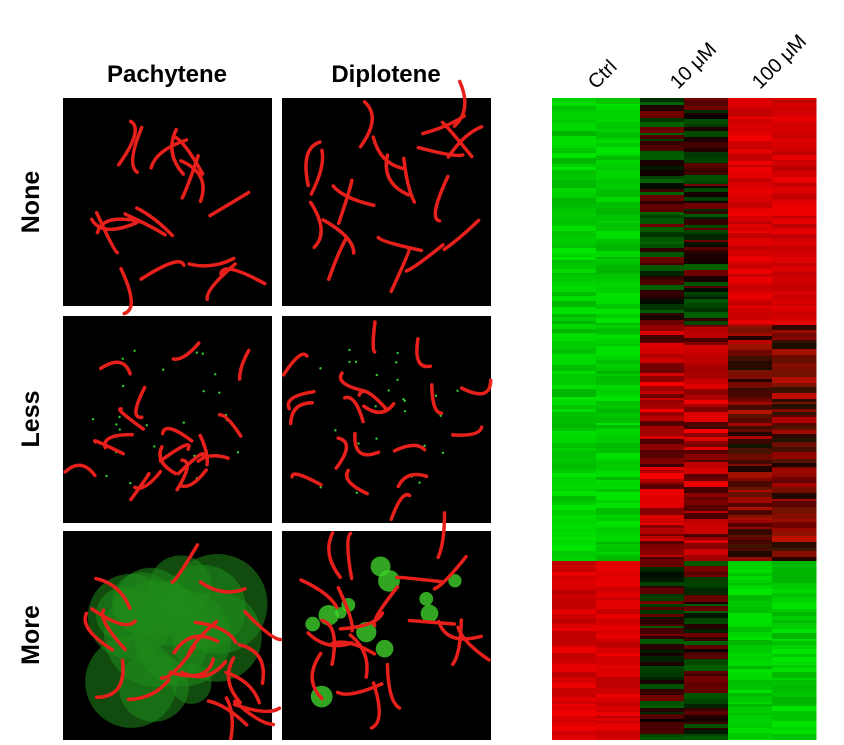  What do you see at coordinates (693, 65) in the screenshot?
I see `heatmap-column-label: 10 μM` at bounding box center [693, 65].